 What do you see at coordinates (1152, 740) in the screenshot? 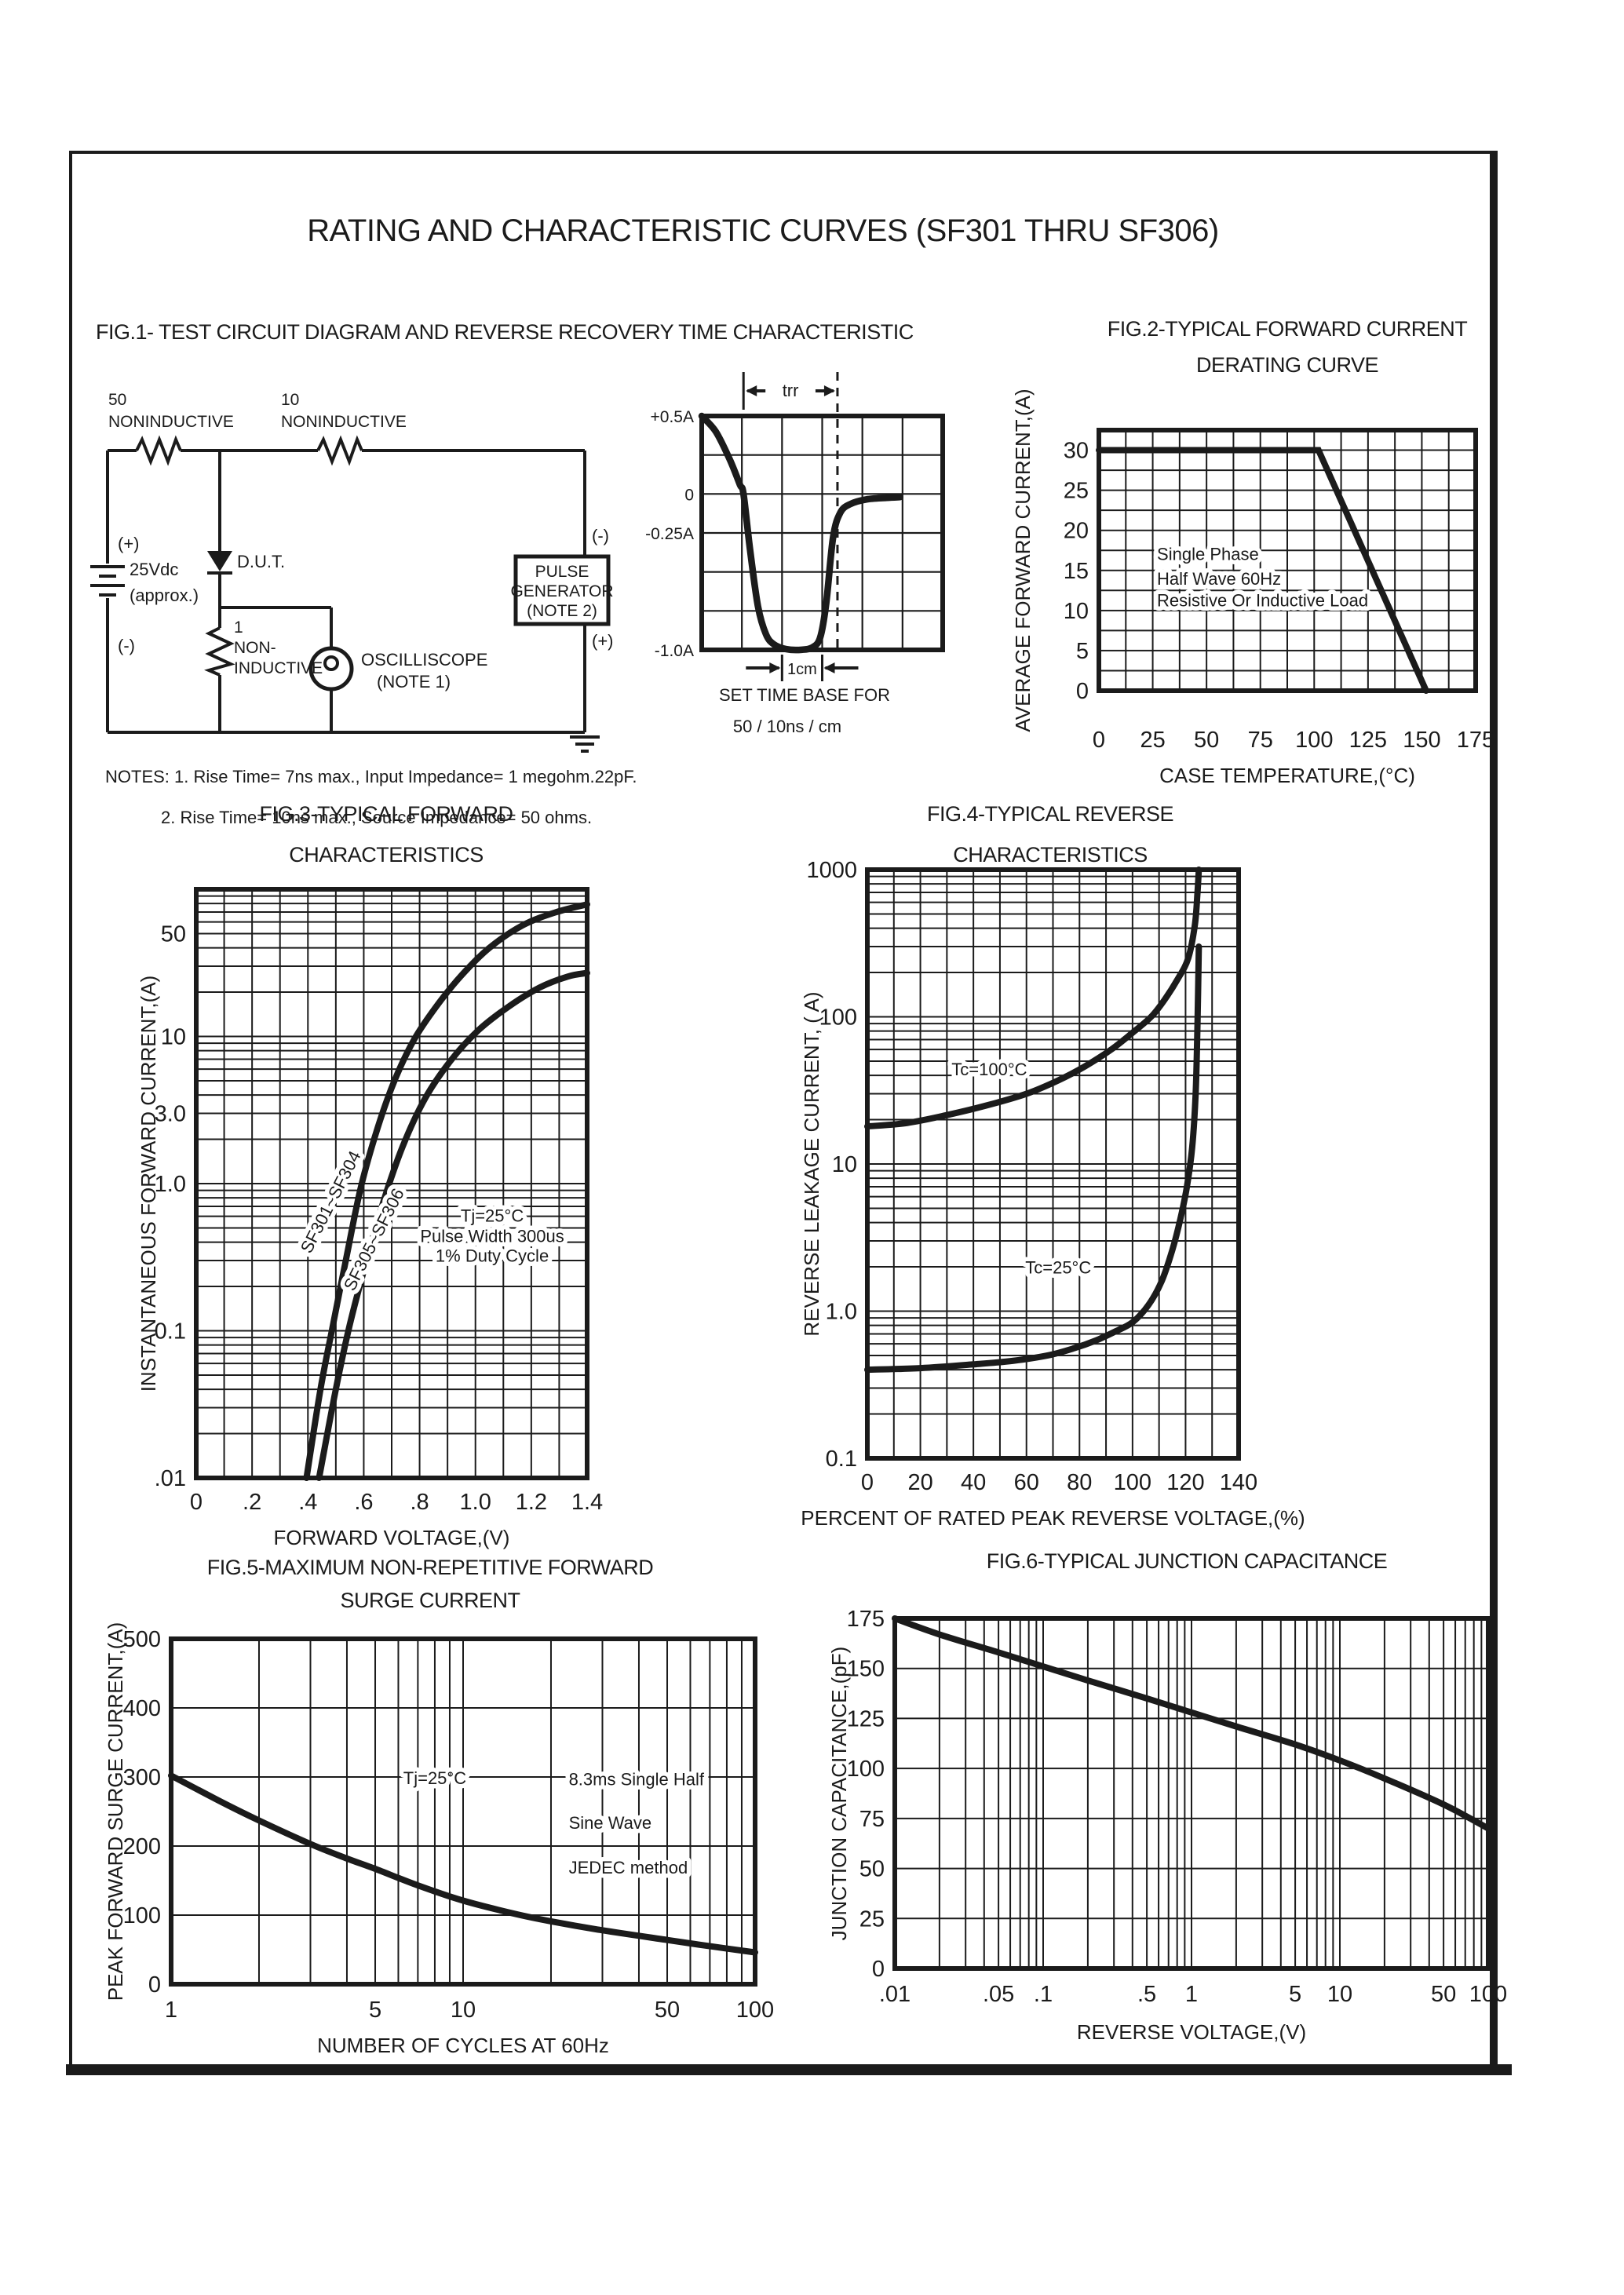
I see `fig2-x-tick-label: 25` at bounding box center [1152, 740].